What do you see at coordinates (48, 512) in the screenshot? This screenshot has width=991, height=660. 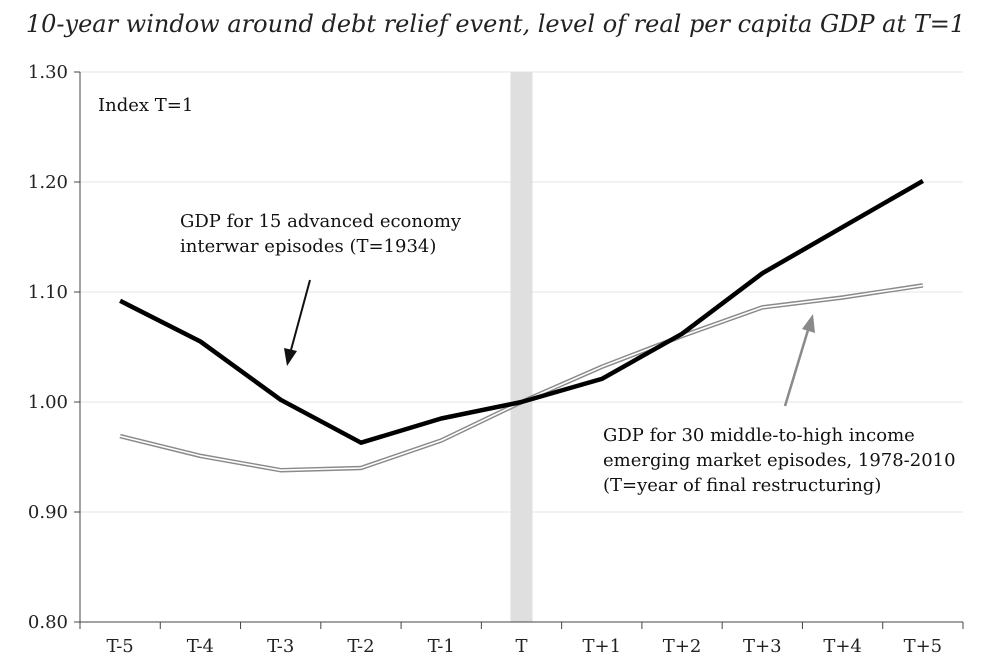 I see `y-tick-label: 0.90` at bounding box center [48, 512].